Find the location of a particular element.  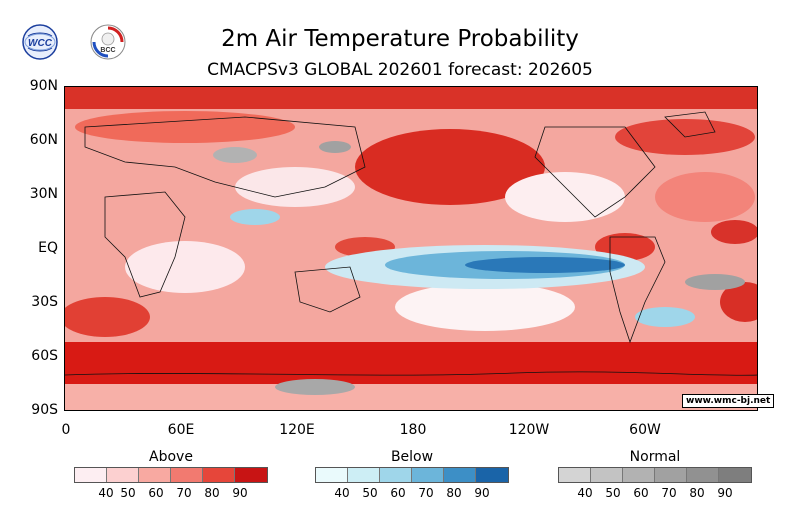

legend-below-tick: 70 is located at coordinates (426, 493).